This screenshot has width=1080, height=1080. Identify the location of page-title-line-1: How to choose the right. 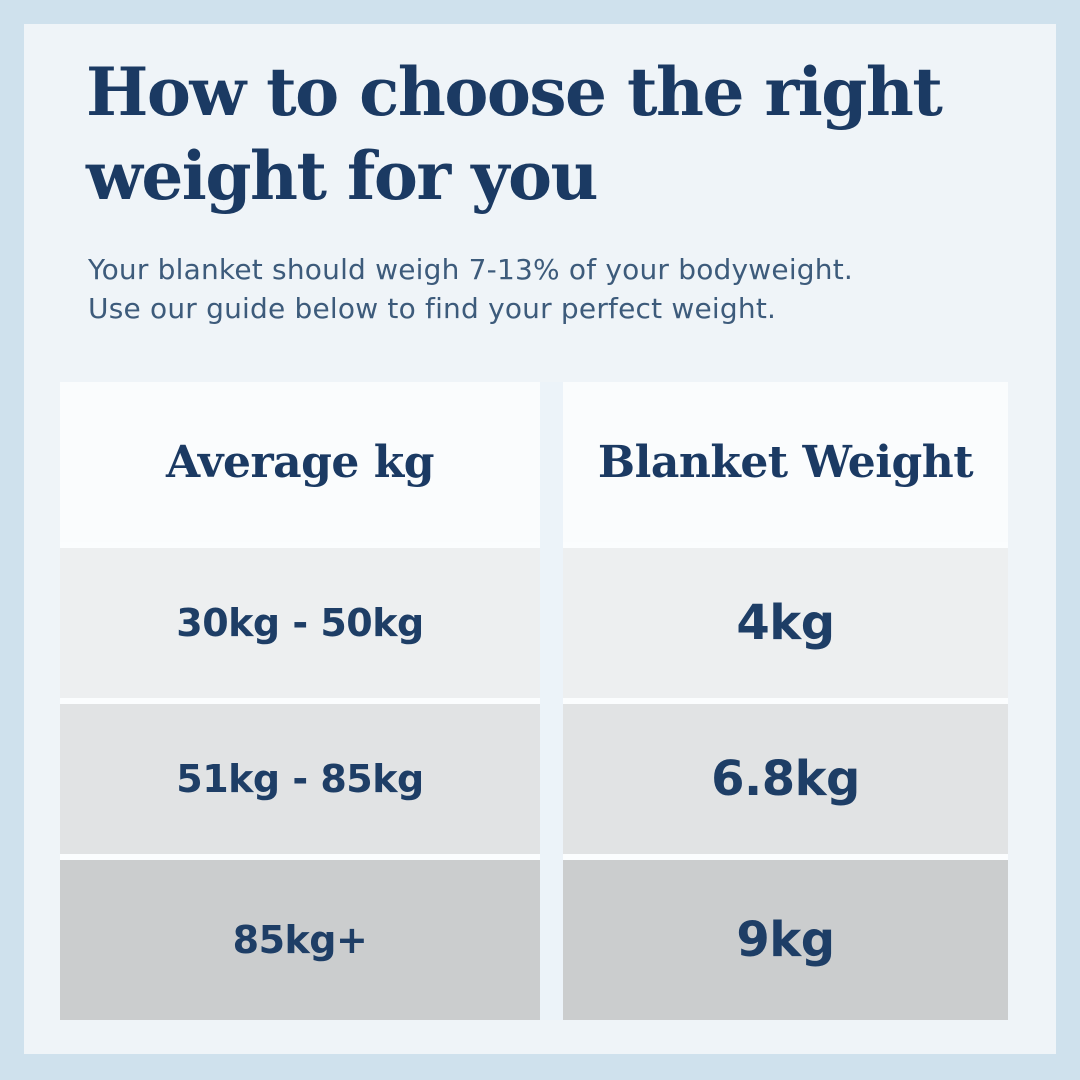
(514, 92).